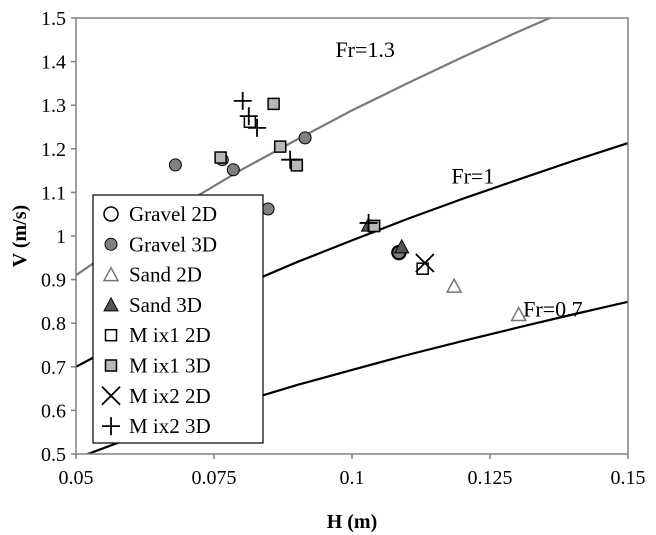 The image size is (656, 535). What do you see at coordinates (53, 150) in the screenshot?
I see `y-tick-label: 1.2` at bounding box center [53, 150].